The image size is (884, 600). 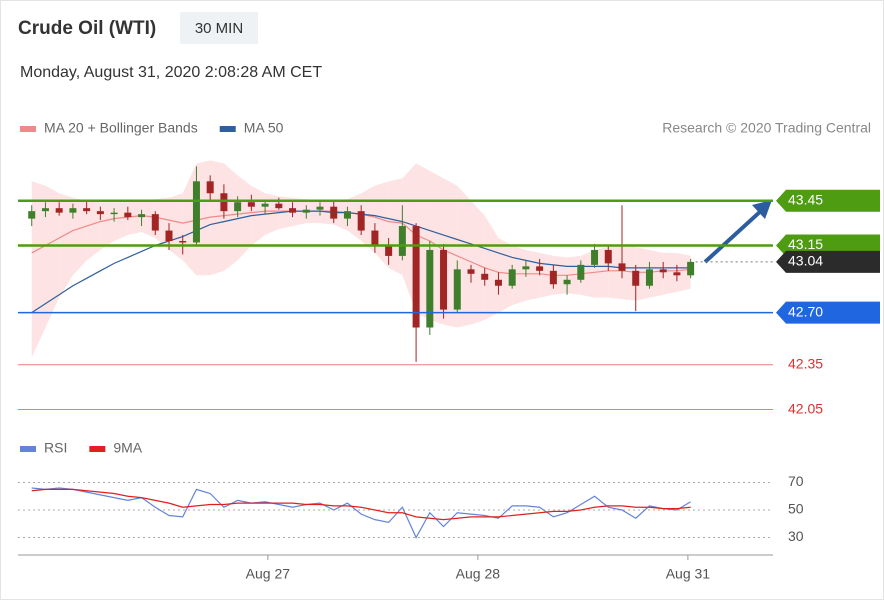 I want to click on legend-label: MA 20 + Bollinger Bands, so click(x=121, y=128).